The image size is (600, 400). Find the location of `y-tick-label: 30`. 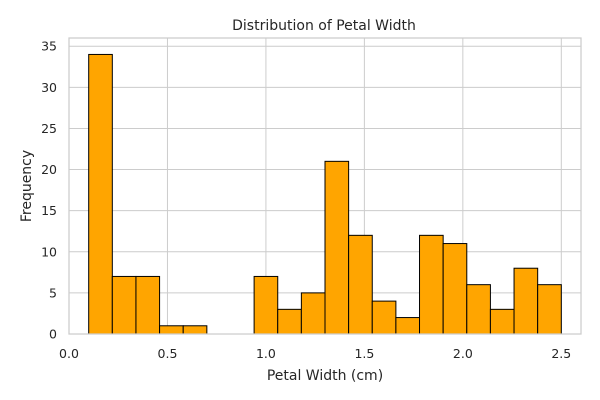

y-tick-label: 30 is located at coordinates (49, 87).